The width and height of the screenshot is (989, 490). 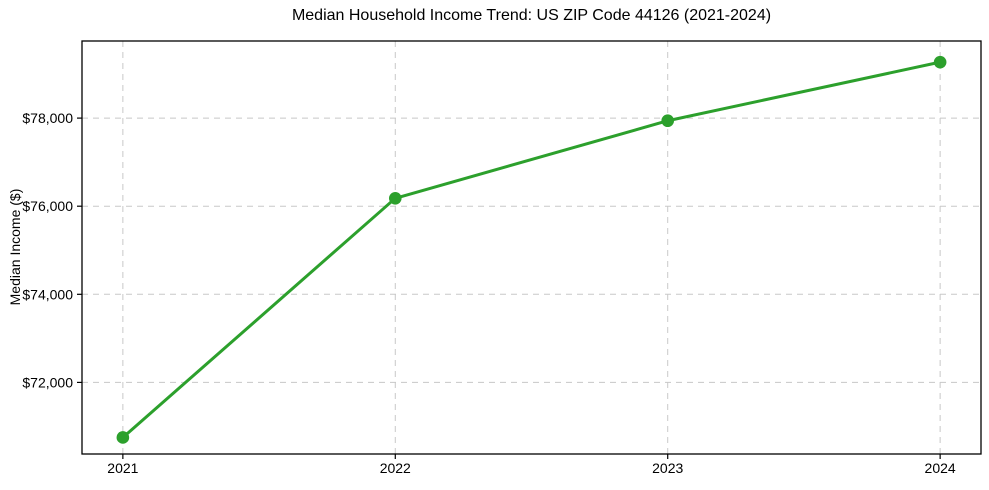 What do you see at coordinates (395, 468) in the screenshot?
I see `x-tick-label: 2022` at bounding box center [395, 468].